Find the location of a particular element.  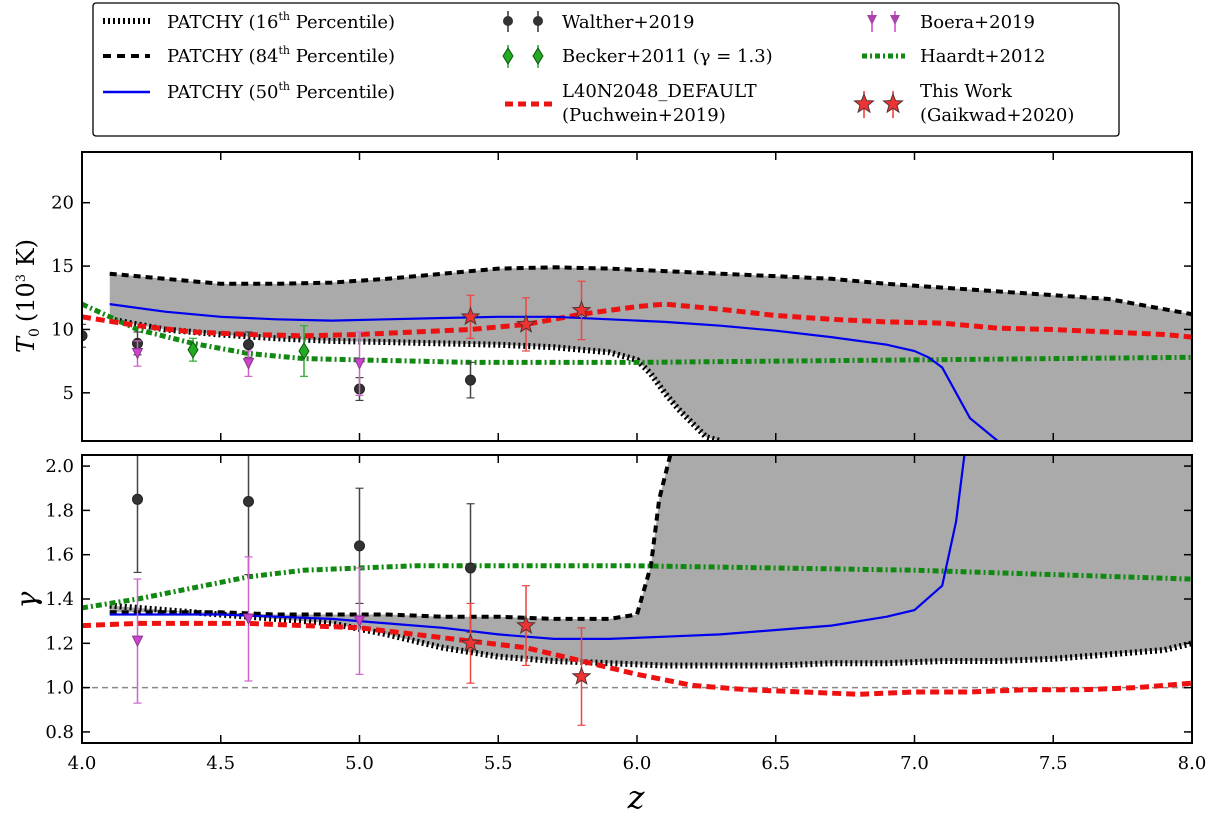

legend-label-boera: Boera+2019 is located at coordinates (977, 22).